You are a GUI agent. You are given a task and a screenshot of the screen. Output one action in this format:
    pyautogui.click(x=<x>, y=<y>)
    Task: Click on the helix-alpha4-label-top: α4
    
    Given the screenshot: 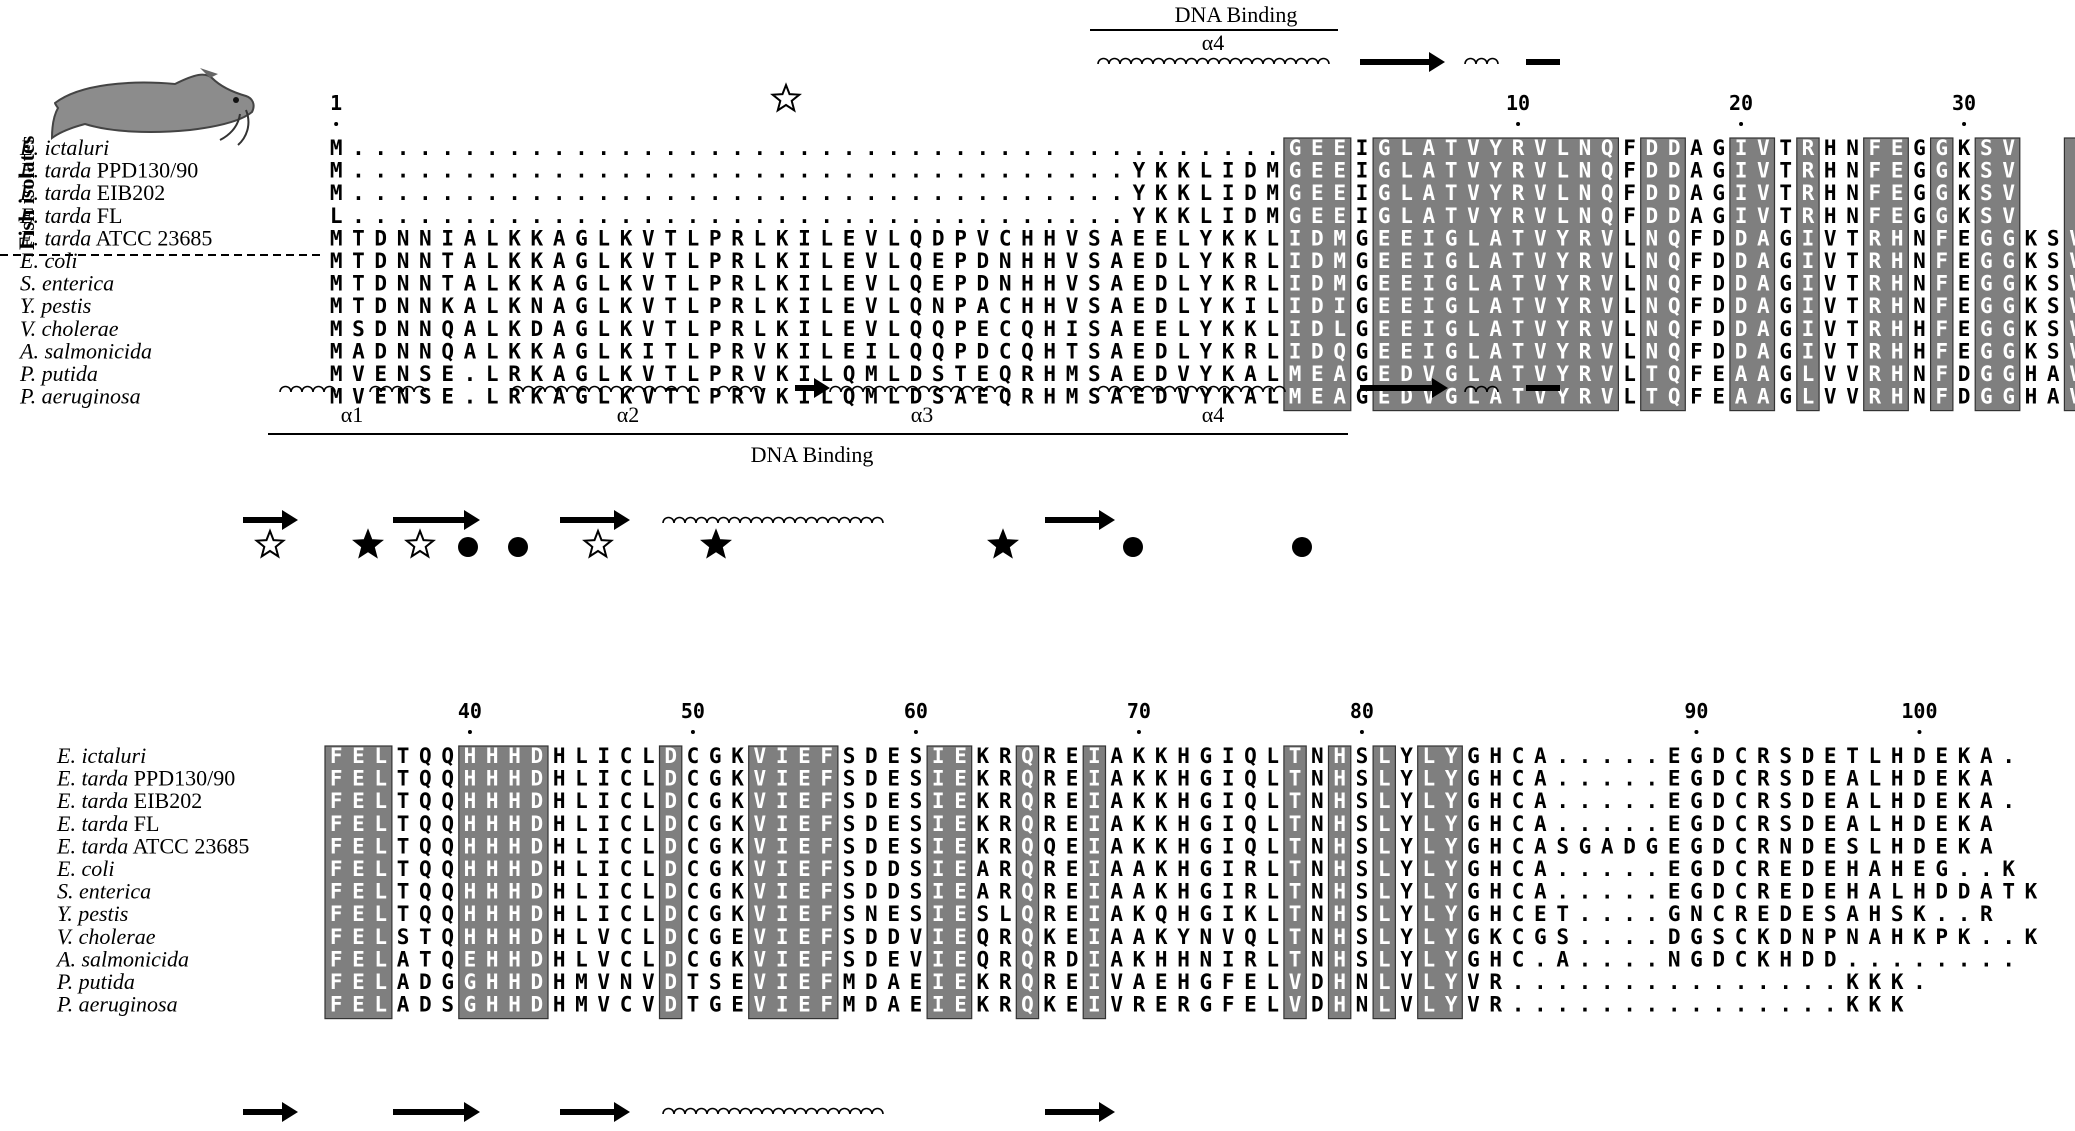 What is the action you would take?
    pyautogui.click(x=1213, y=42)
    